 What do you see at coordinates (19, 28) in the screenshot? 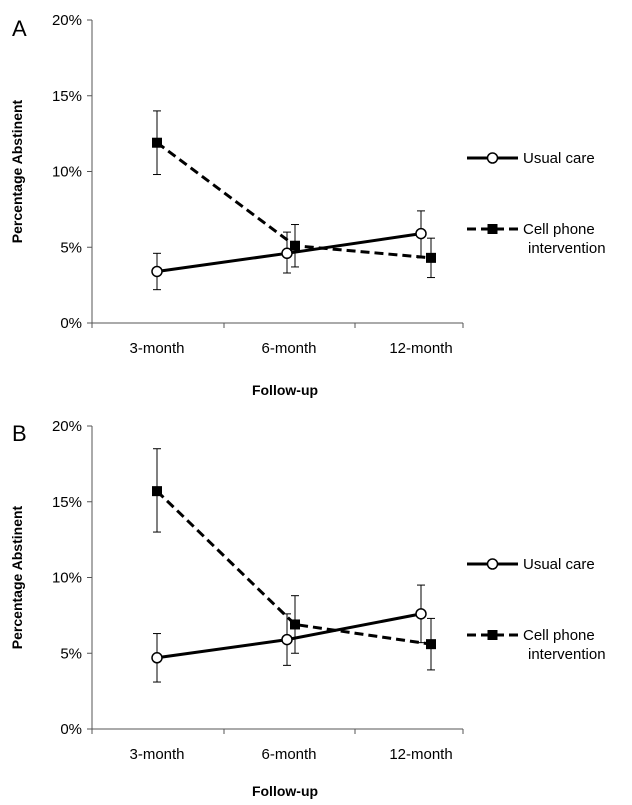
I see `panel-label: A` at bounding box center [19, 28].